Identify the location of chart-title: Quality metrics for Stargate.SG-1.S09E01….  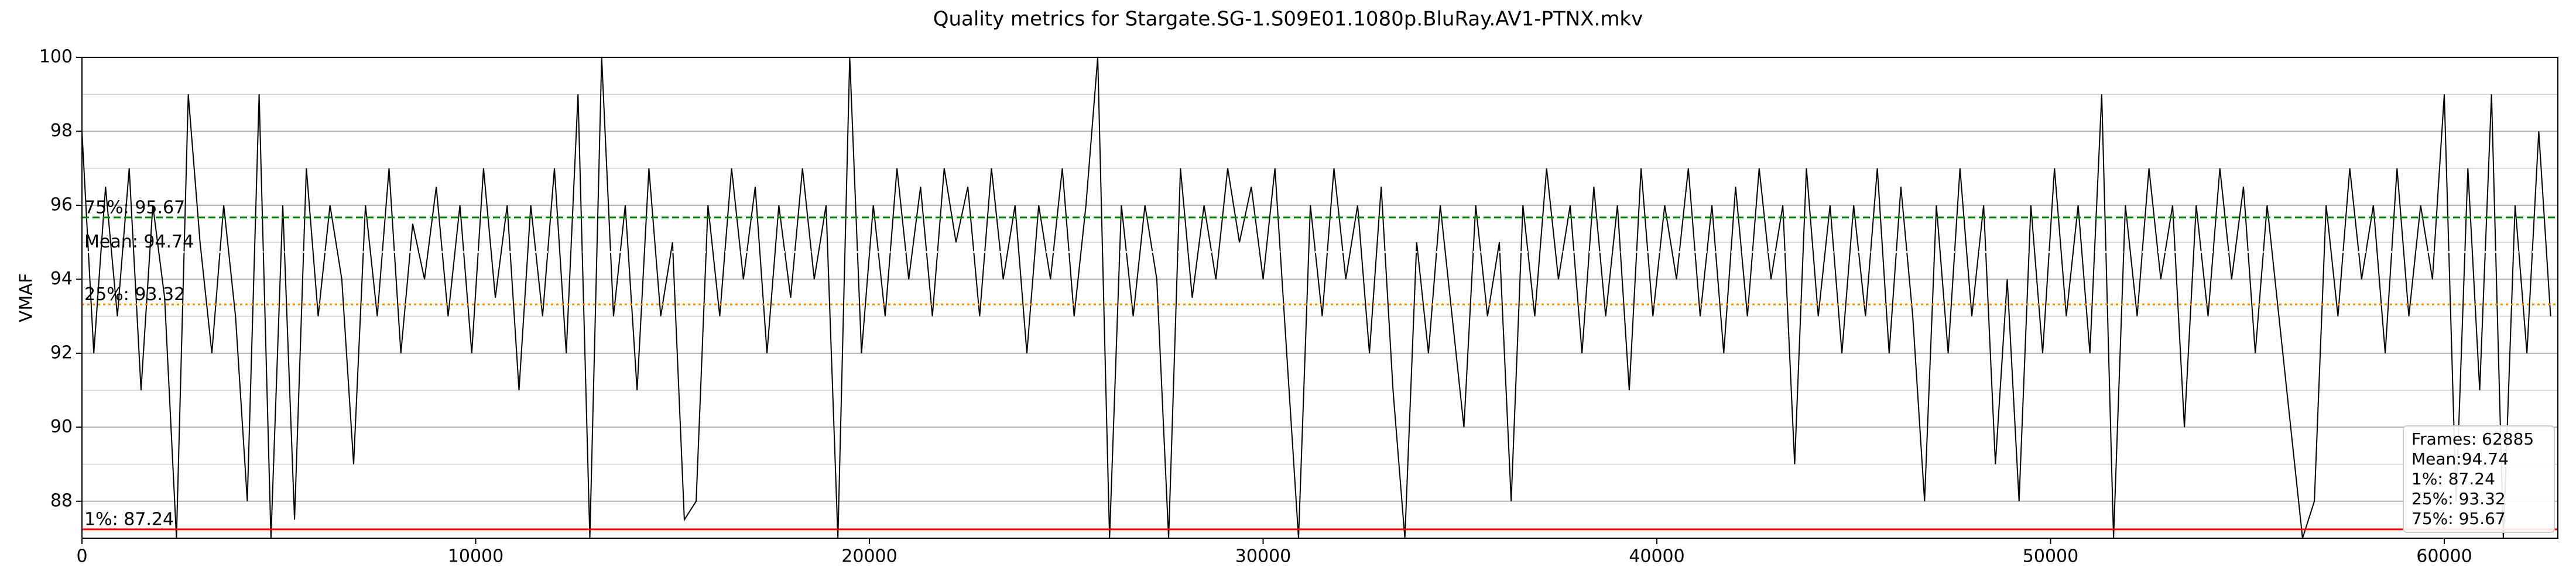
(1288, 19).